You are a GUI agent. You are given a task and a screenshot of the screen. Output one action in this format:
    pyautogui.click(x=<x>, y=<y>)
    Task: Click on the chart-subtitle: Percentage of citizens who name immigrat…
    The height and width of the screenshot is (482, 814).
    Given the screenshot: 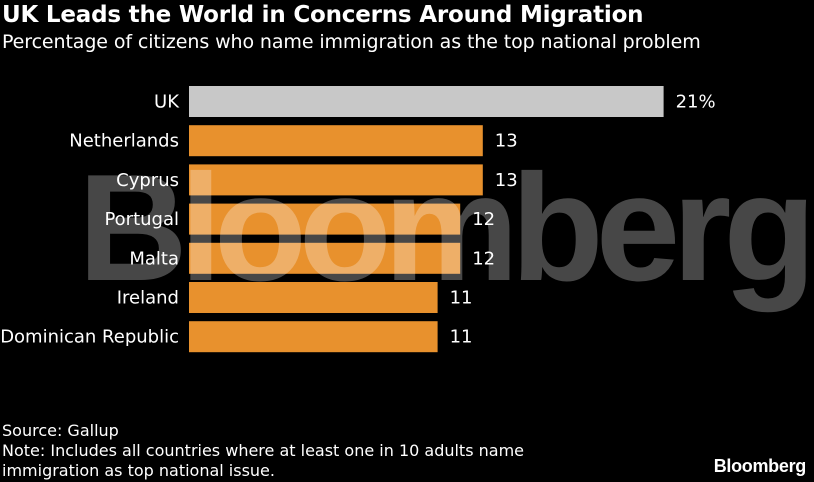 What is the action you would take?
    pyautogui.click(x=351, y=42)
    